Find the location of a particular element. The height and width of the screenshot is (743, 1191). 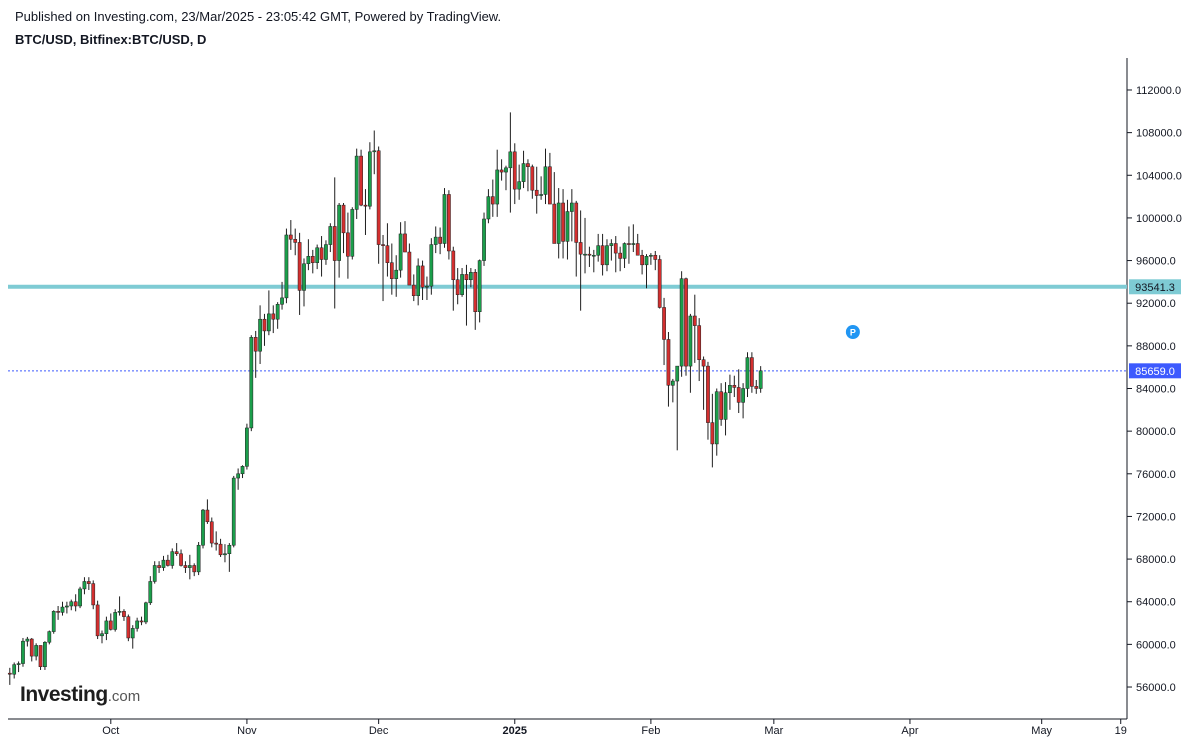

p-marker-icon is located at coordinates (852, 331).